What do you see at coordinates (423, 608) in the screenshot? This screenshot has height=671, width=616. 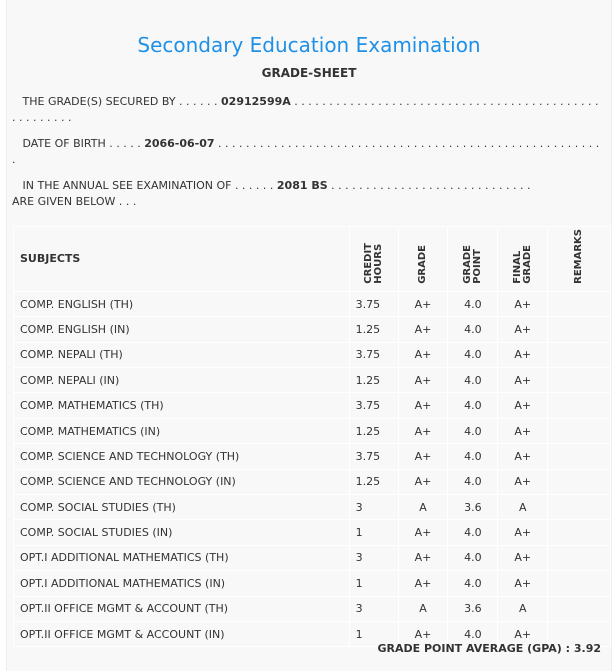 I see `grade-cell: A` at bounding box center [423, 608].